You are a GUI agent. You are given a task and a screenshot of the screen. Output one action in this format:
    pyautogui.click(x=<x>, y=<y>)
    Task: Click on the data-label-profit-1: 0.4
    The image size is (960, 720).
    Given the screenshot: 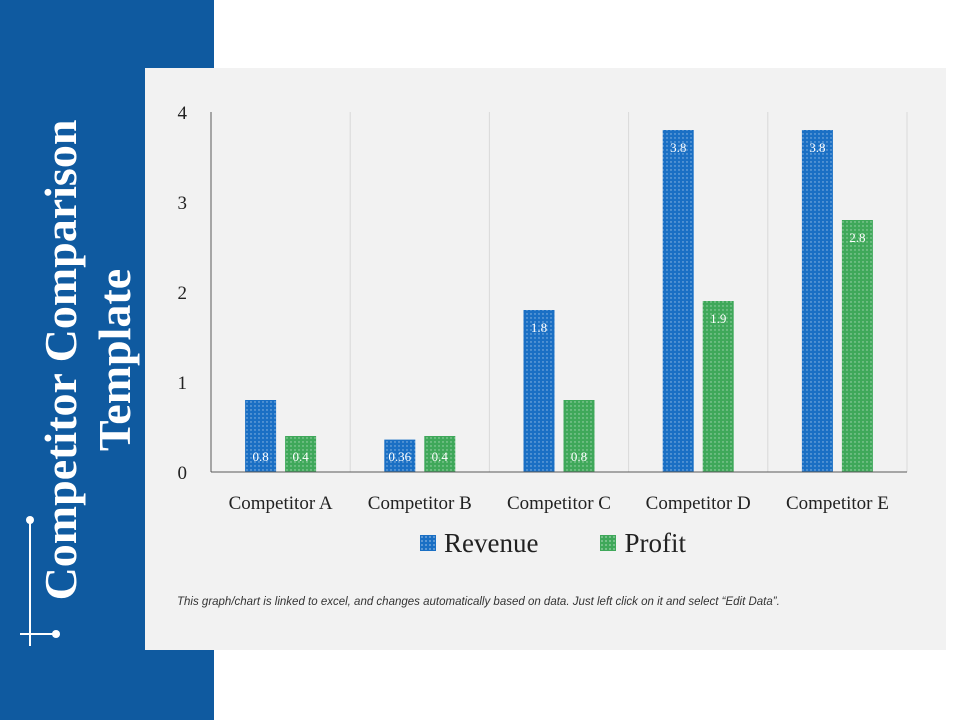 What is the action you would take?
    pyautogui.click(x=300, y=456)
    